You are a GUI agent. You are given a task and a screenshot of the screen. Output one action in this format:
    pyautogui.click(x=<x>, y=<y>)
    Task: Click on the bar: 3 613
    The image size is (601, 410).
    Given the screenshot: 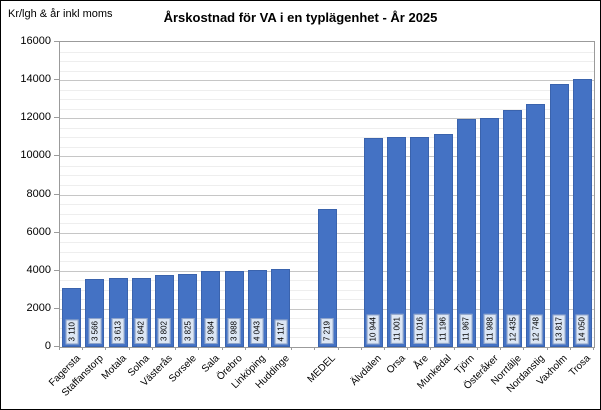 What is the action you would take?
    pyautogui.click(x=118, y=312)
    